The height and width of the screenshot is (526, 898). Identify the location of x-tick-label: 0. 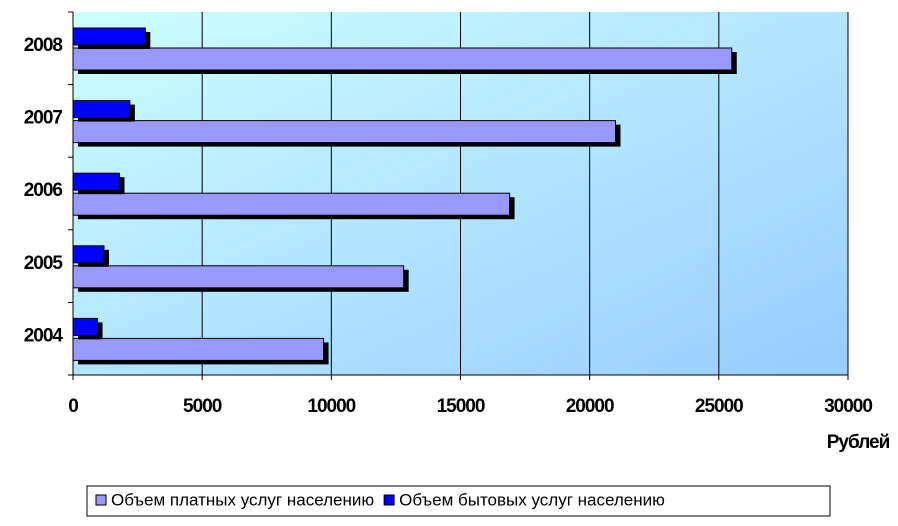
(73, 406).